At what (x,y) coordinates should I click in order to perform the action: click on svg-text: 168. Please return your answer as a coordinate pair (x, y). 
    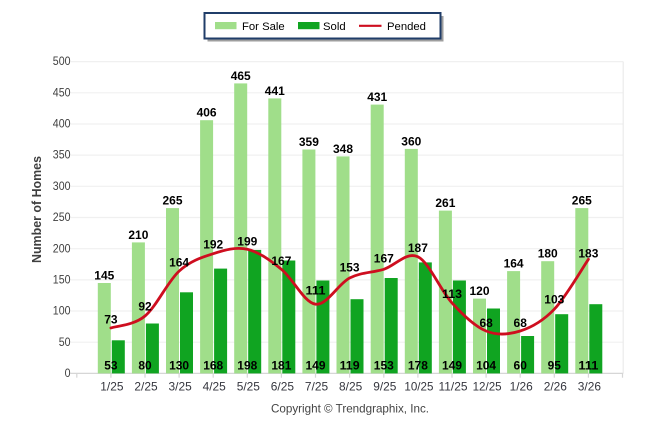
    Looking at the image, I should click on (213, 366).